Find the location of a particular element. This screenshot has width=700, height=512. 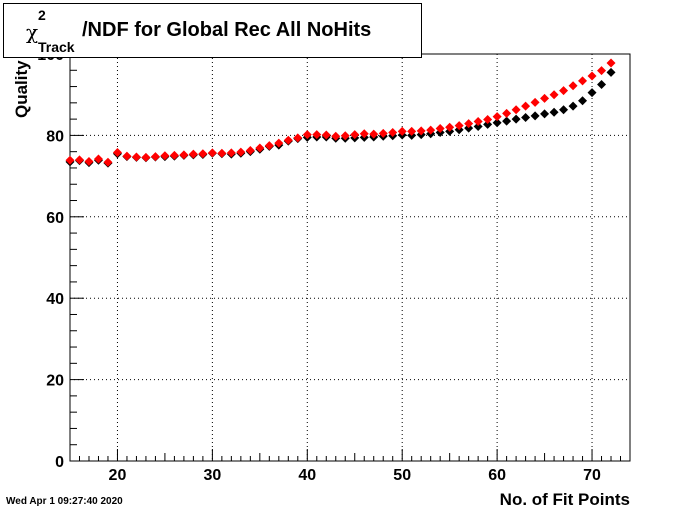

x-tick-label: 30 is located at coordinates (212, 475).